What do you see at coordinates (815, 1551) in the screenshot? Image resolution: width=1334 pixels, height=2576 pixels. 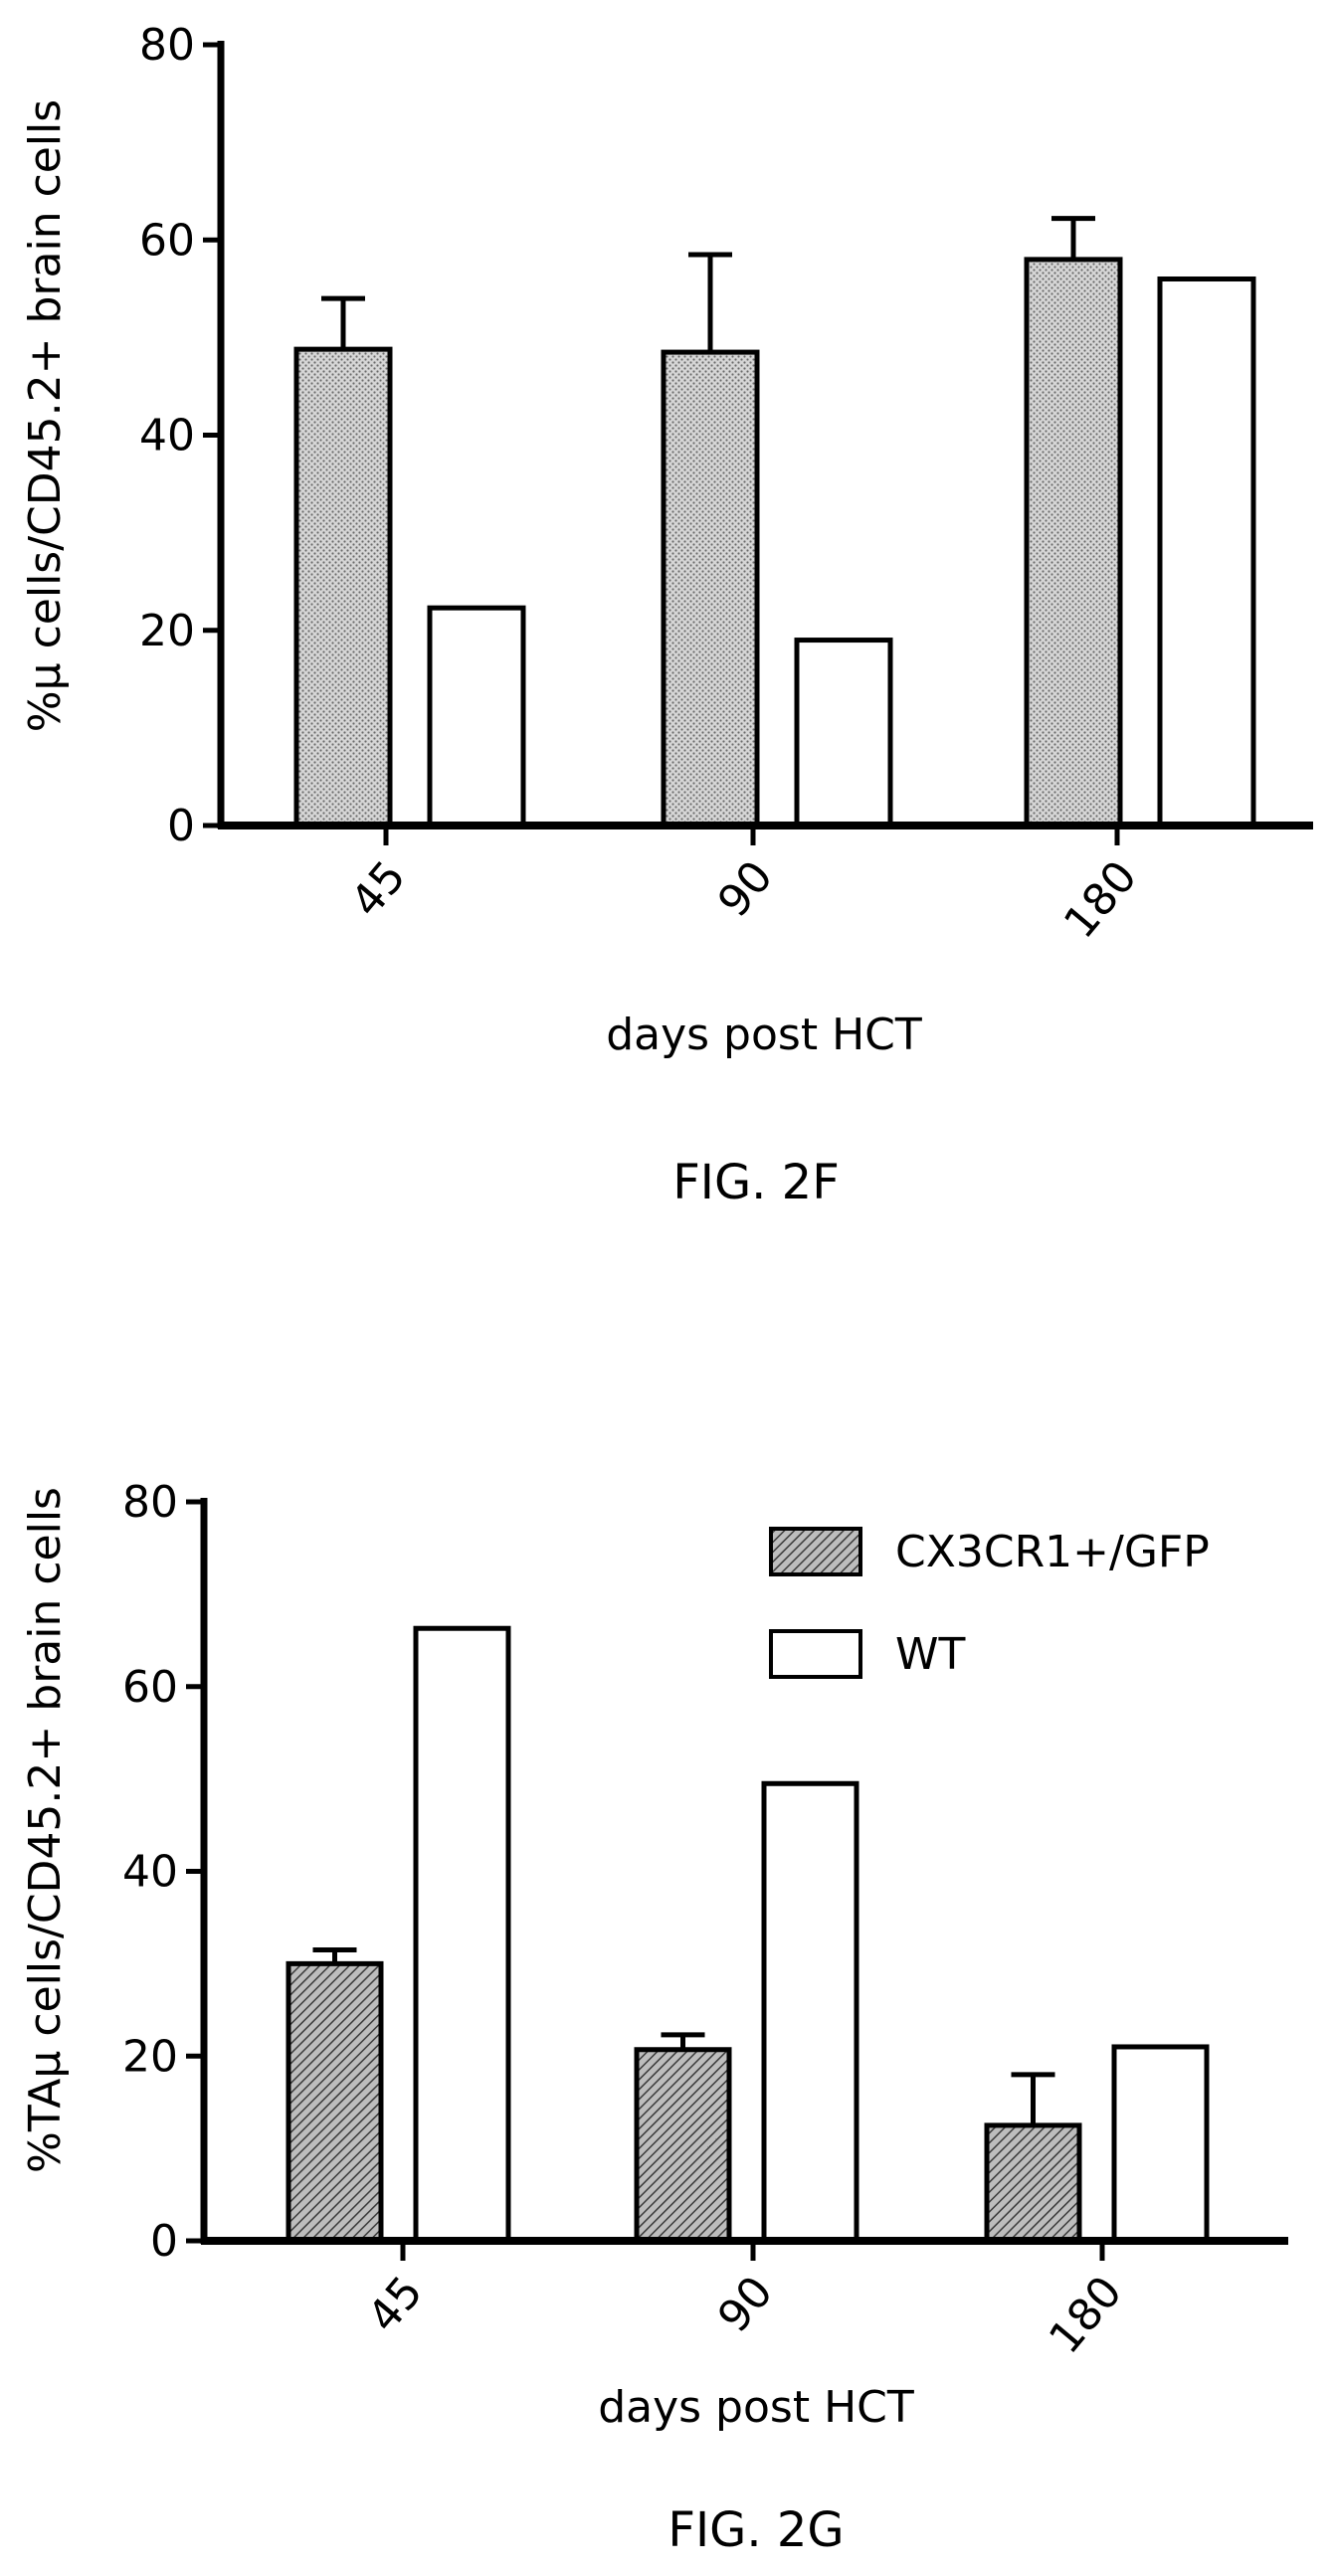 I see `legend-swatch-cx3cr1-gfp` at bounding box center [815, 1551].